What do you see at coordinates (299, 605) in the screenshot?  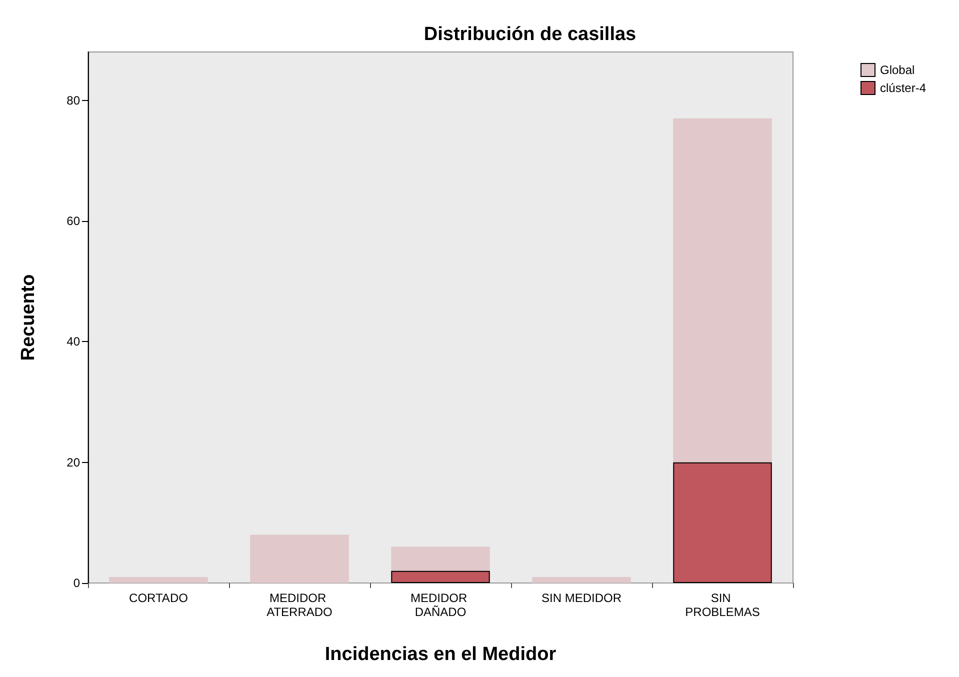 I see `x-tick-label: MEDIDOR ATERRADO` at bounding box center [299, 605].